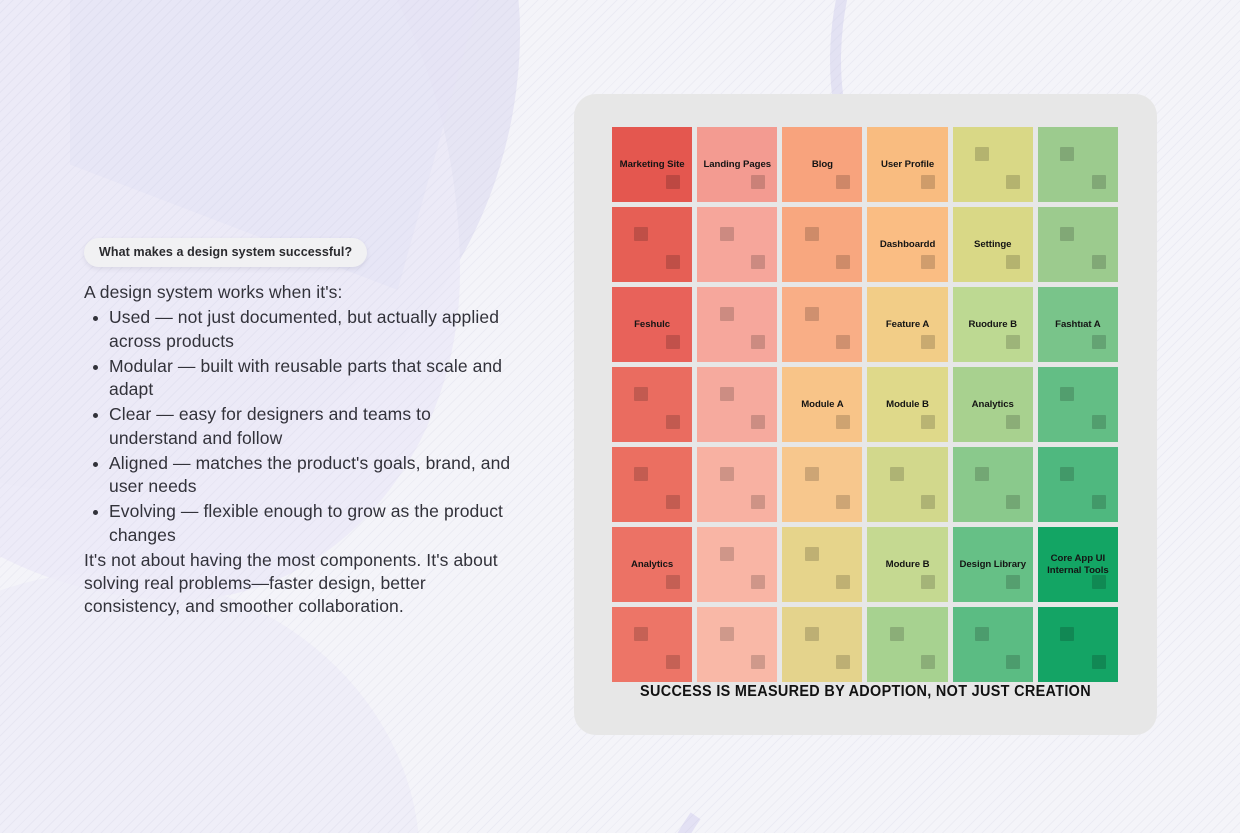 Image resolution: width=1240 pixels, height=833 pixels. I want to click on heatmap-cell: Landing Pages, so click(737, 164).